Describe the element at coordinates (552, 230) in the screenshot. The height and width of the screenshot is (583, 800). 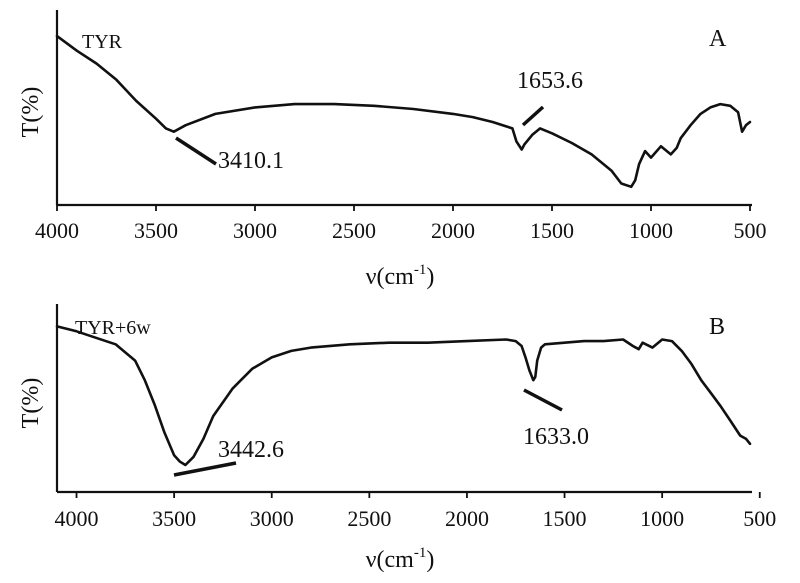
I see `panel-a-x-tick-label-1500: 1500` at that location.